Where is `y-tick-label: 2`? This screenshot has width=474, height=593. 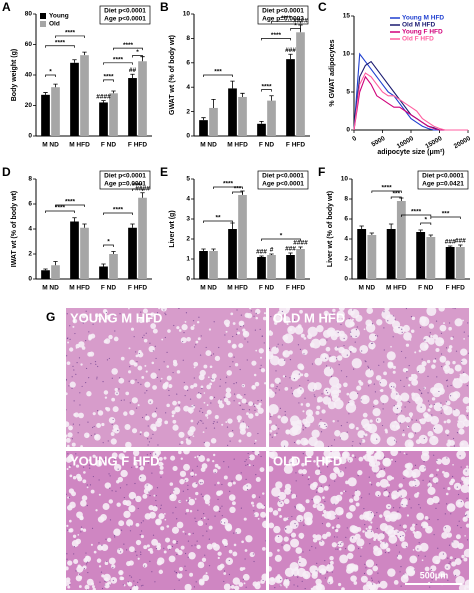
y-tick-label: 2 is located at coordinates (188, 111).